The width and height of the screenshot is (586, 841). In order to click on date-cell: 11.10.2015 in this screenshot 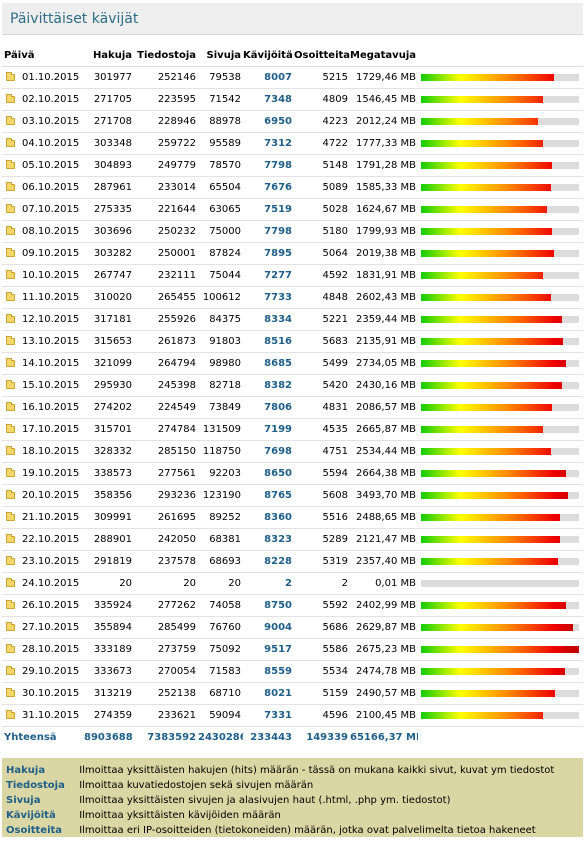, I will do `click(43, 297)`.